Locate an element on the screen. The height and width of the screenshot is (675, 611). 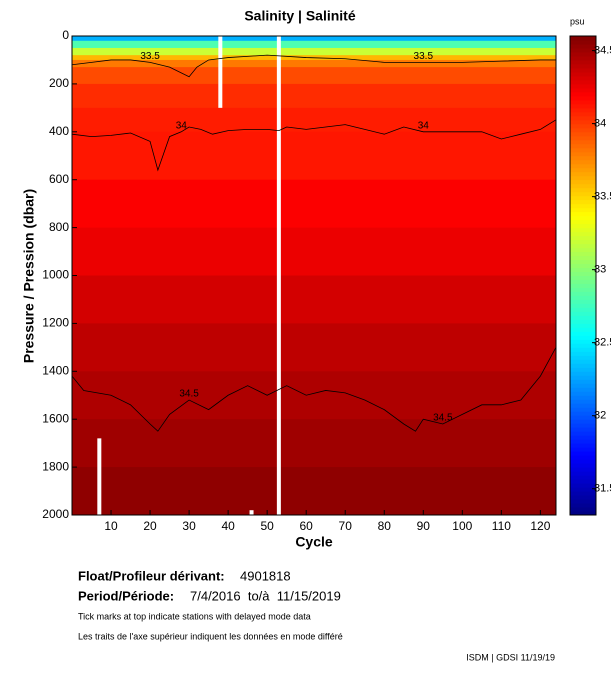
x-tick-label: 70 is located at coordinates (346, 526).